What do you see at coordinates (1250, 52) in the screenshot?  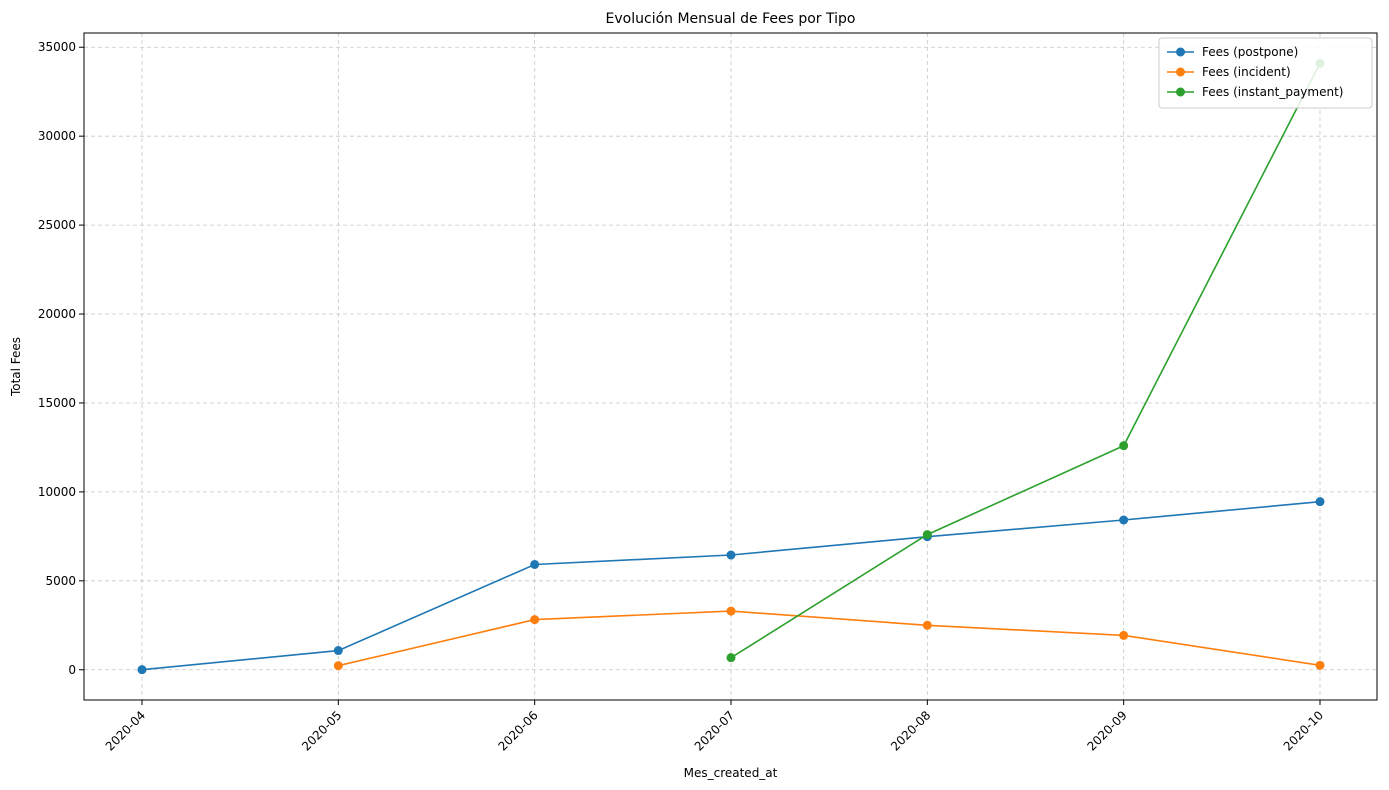 I see `legend-label: Fees (postpone)` at bounding box center [1250, 52].